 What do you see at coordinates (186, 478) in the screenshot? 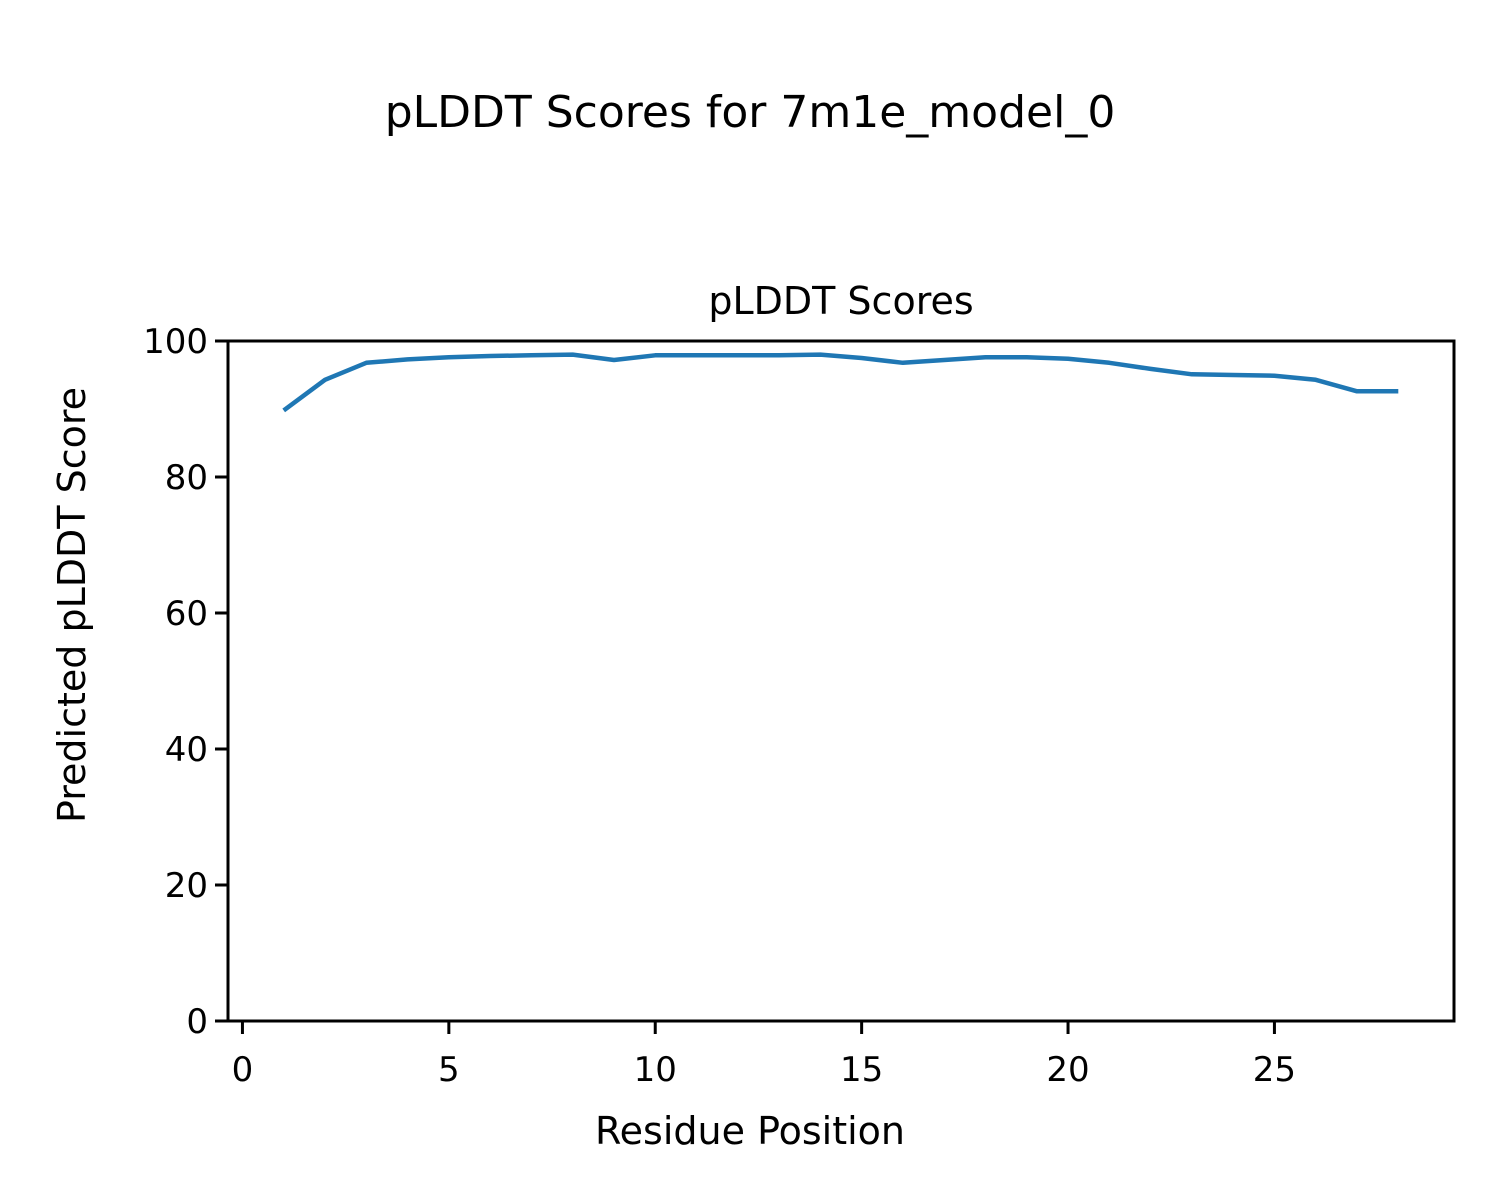
I see `y-tick-label: 80` at bounding box center [186, 478].